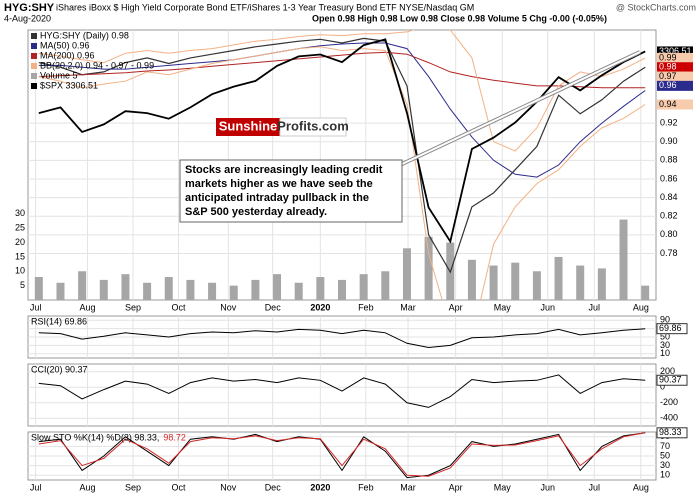 This screenshot has height=500, width=700. I want to click on x-tick-label: Jun, so click(547, 307).